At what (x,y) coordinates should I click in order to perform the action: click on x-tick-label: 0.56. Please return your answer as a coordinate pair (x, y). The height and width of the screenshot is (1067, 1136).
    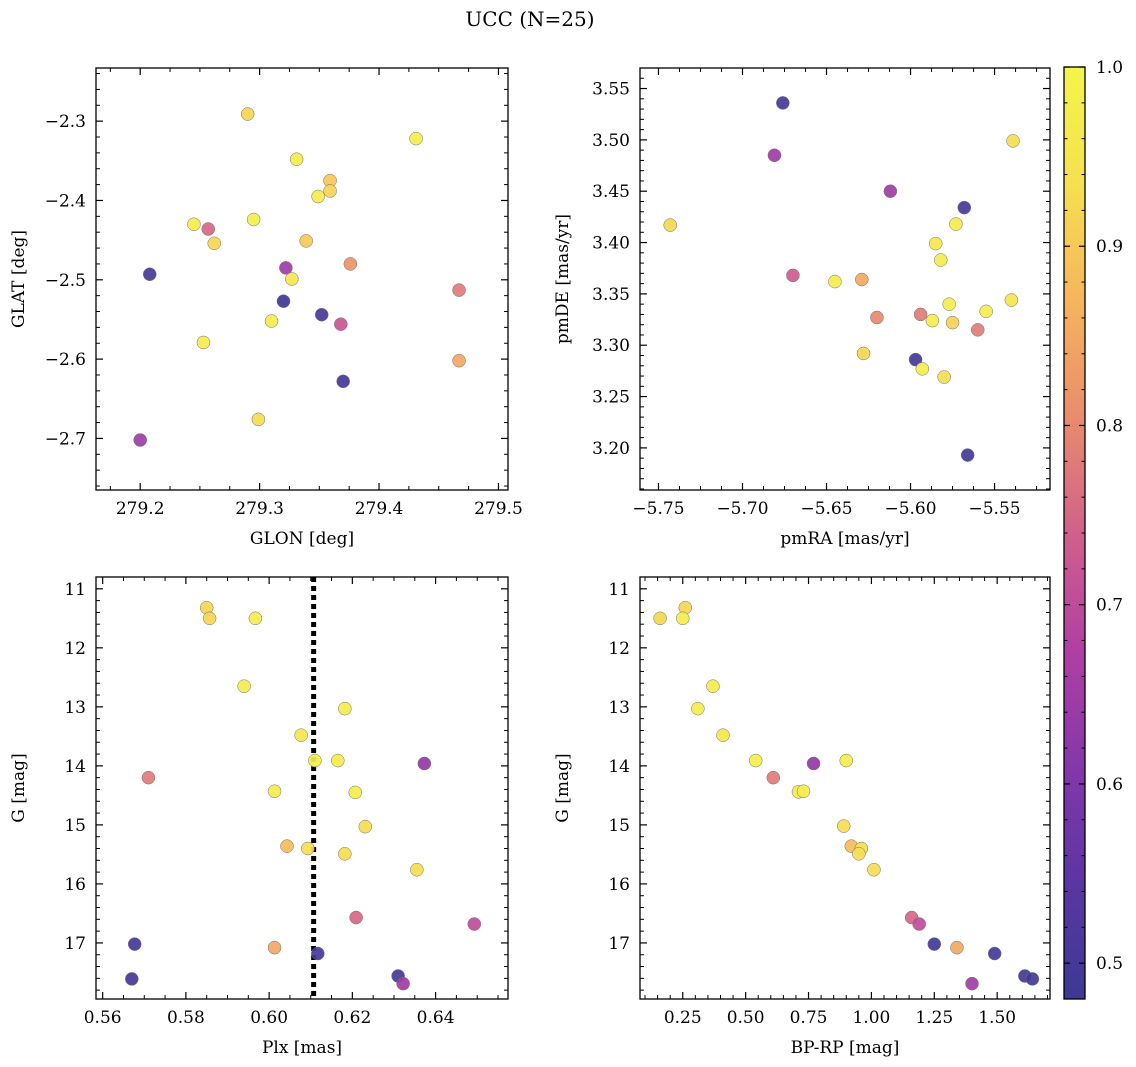
    Looking at the image, I should click on (103, 1018).